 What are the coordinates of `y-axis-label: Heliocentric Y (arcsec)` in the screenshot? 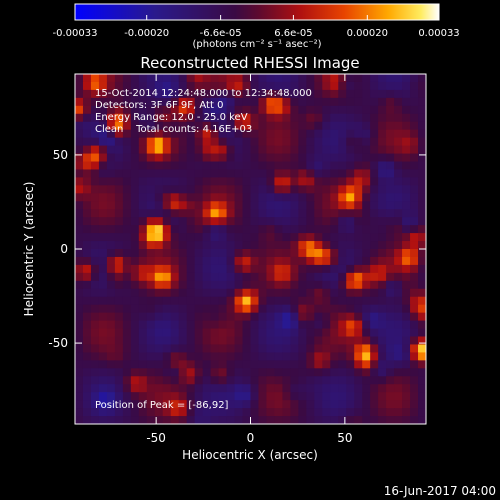 It's located at (29, 249).